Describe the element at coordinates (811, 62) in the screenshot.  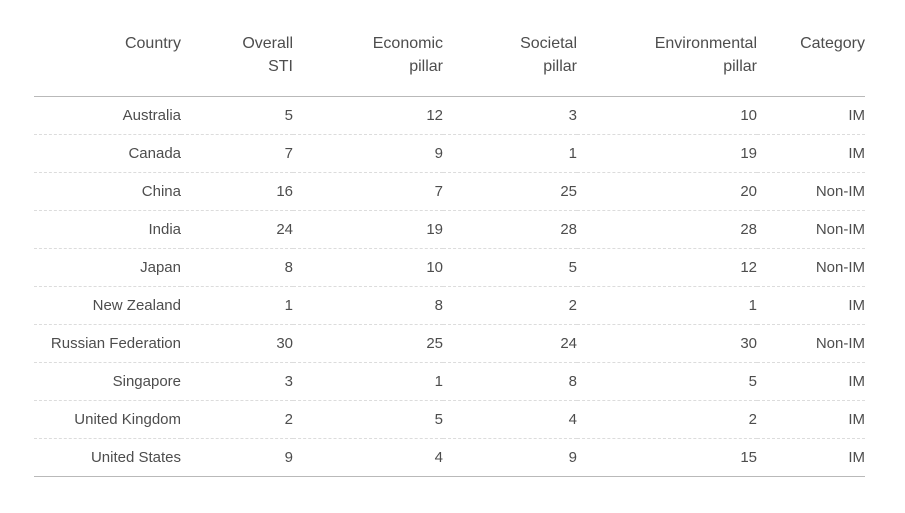
I see `column-header-category: Category` at that location.